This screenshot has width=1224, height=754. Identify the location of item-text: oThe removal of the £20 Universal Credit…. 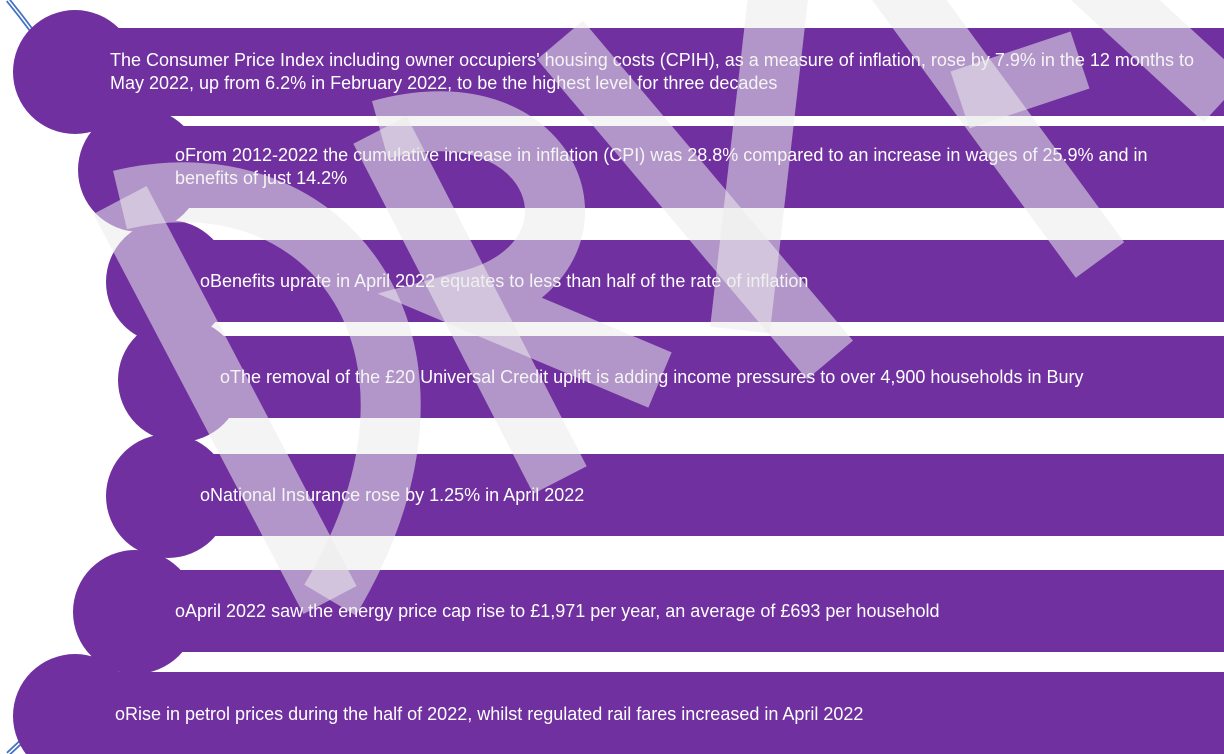
(652, 376).